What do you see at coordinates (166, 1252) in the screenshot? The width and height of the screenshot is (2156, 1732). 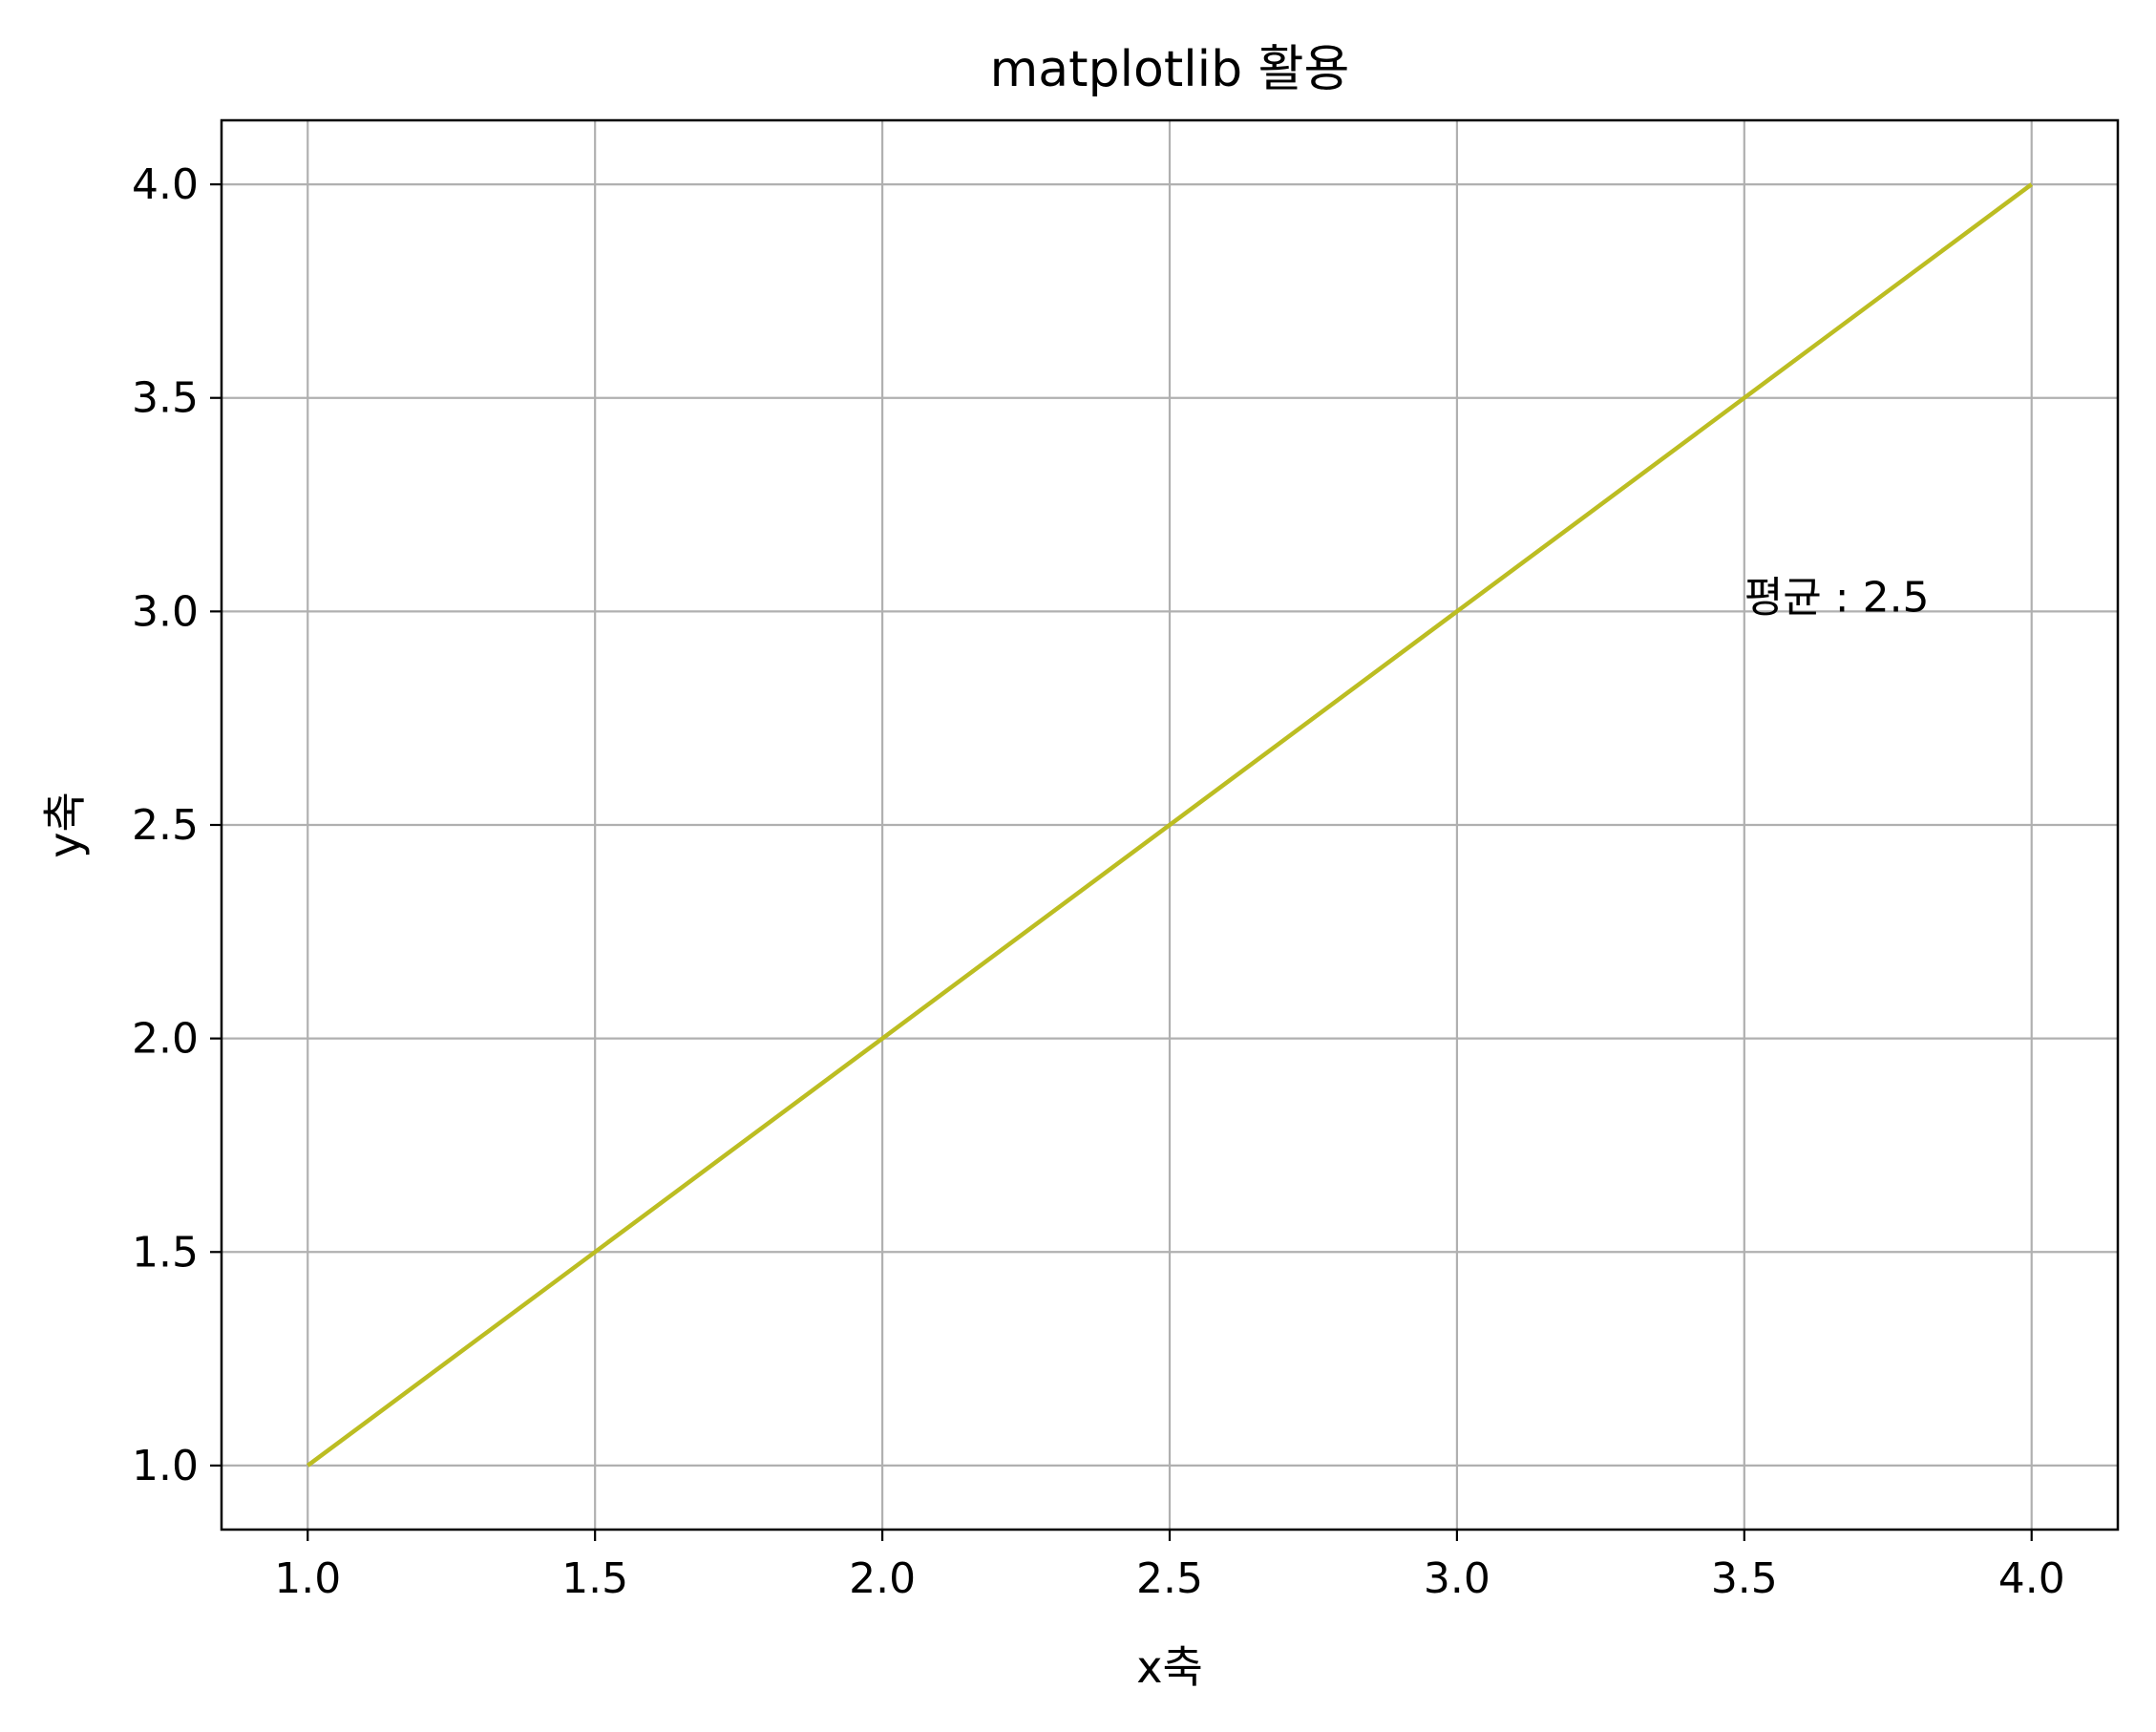 I see `y-tick-label: 1.5` at bounding box center [166, 1252].